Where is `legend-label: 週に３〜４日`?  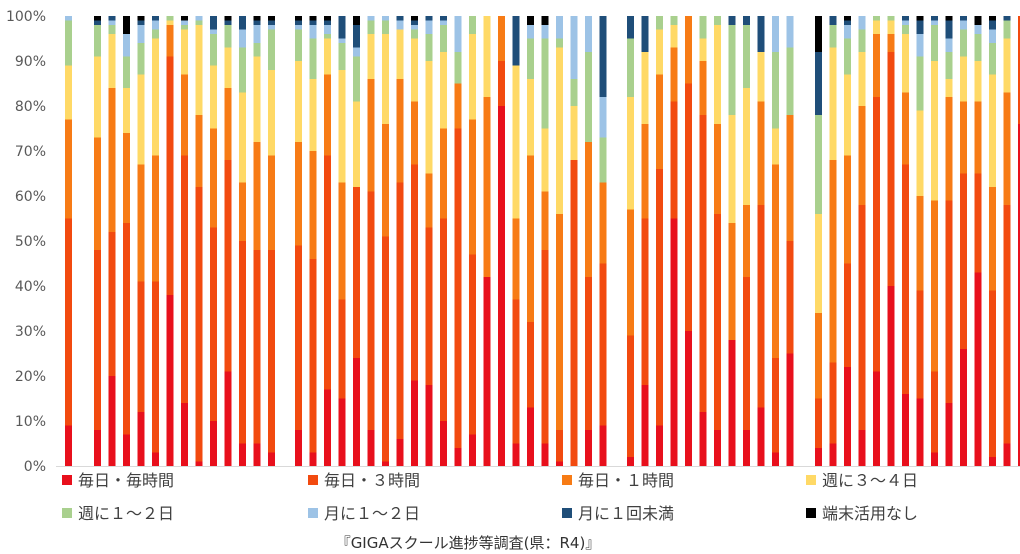 legend-label: 週に３〜４日 is located at coordinates (870, 480).